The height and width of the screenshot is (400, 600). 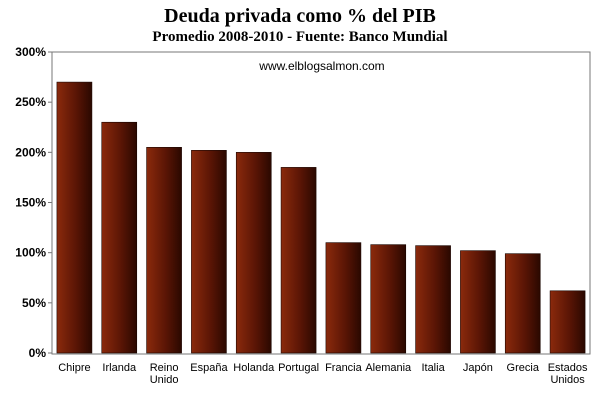 I want to click on x-category-label: Alemania, so click(x=388, y=368).